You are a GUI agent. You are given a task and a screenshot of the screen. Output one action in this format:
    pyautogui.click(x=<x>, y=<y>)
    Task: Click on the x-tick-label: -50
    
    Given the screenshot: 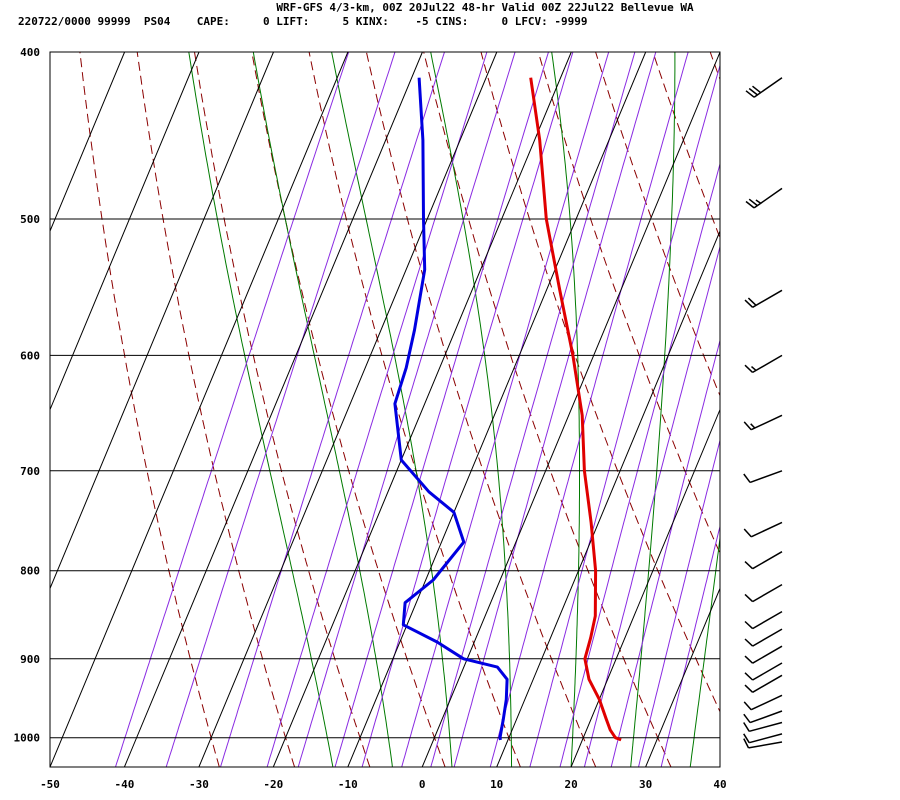 What is the action you would take?
    pyautogui.click(x=50, y=784)
    